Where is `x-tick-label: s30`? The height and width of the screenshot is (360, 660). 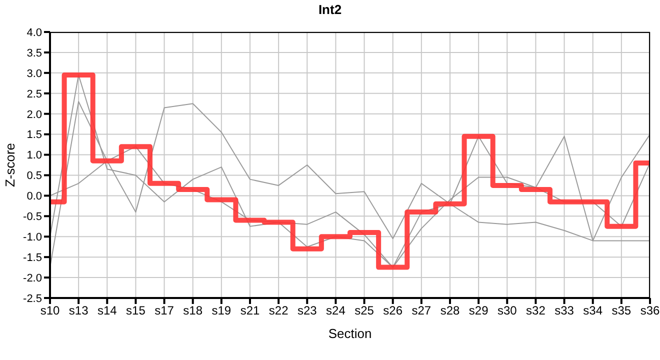
x-tick-label: s30 is located at coordinates (507, 311).